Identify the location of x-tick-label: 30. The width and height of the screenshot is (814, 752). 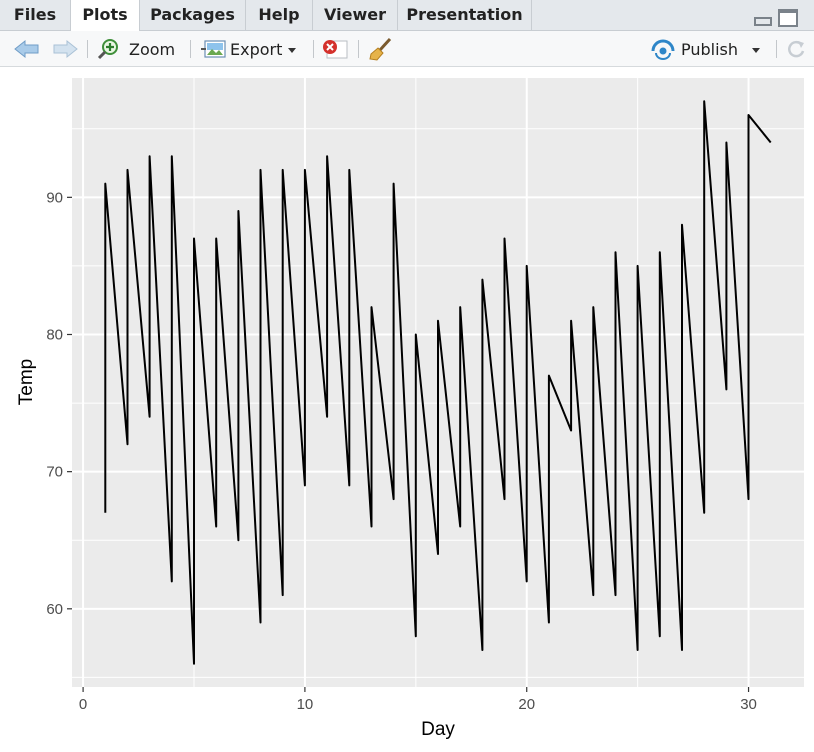
(748, 704).